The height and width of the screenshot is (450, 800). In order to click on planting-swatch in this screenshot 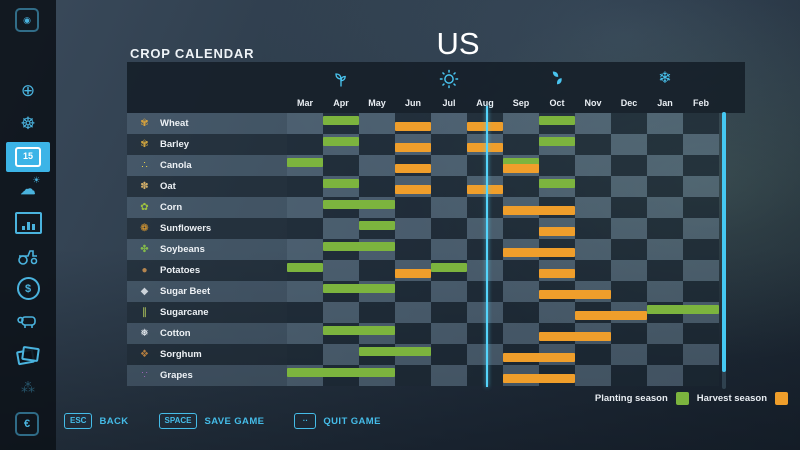, I will do `click(682, 398)`.